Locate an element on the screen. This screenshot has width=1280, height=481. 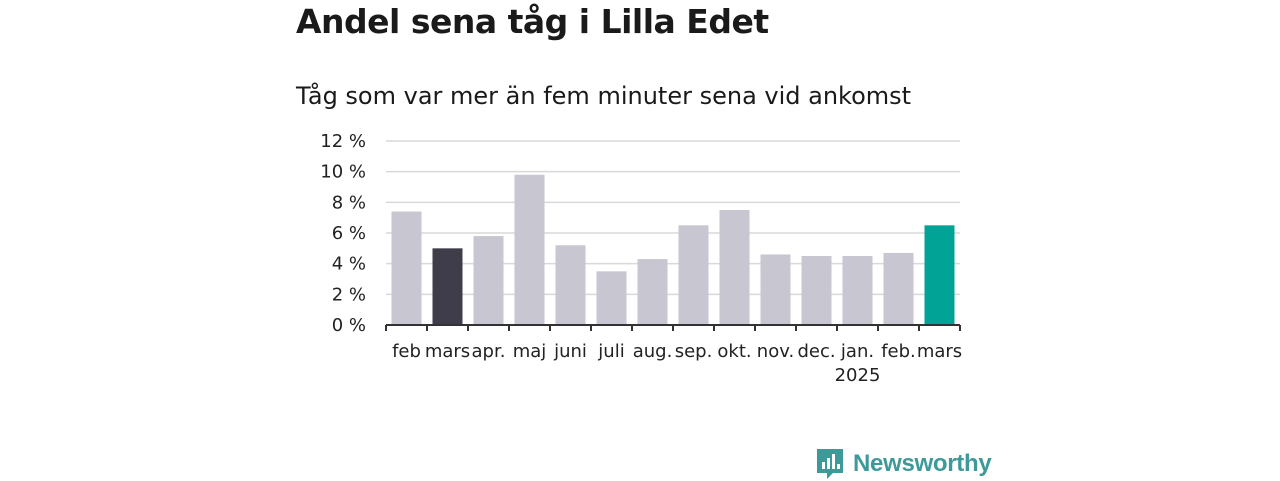
x-tick-label: aug. is located at coordinates (653, 351).